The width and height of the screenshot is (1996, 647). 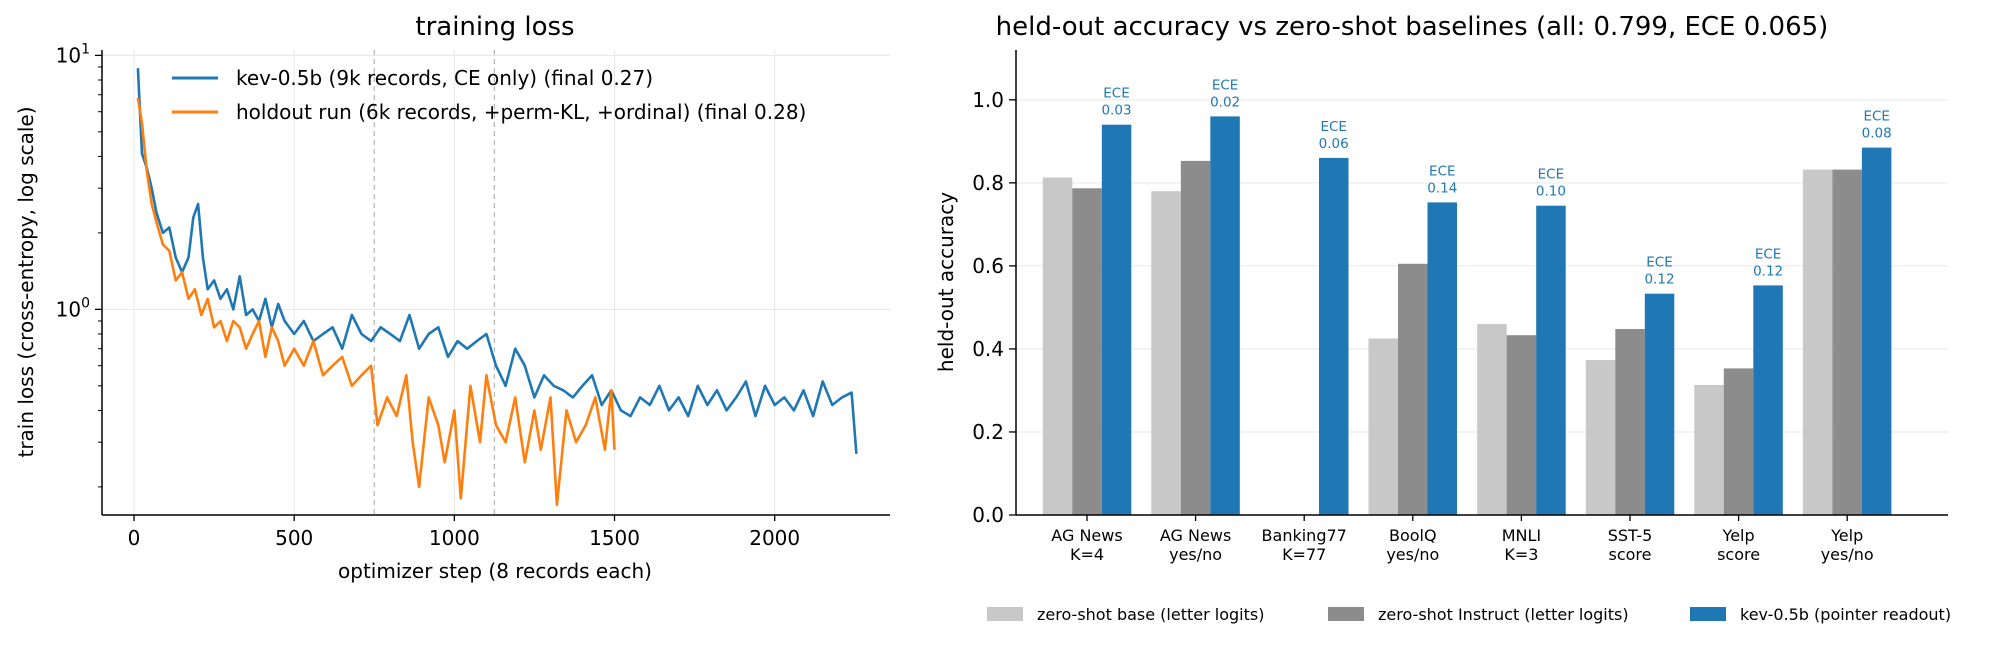 What do you see at coordinates (1521, 554) in the screenshot?
I see `category-label: K=3` at bounding box center [1521, 554].